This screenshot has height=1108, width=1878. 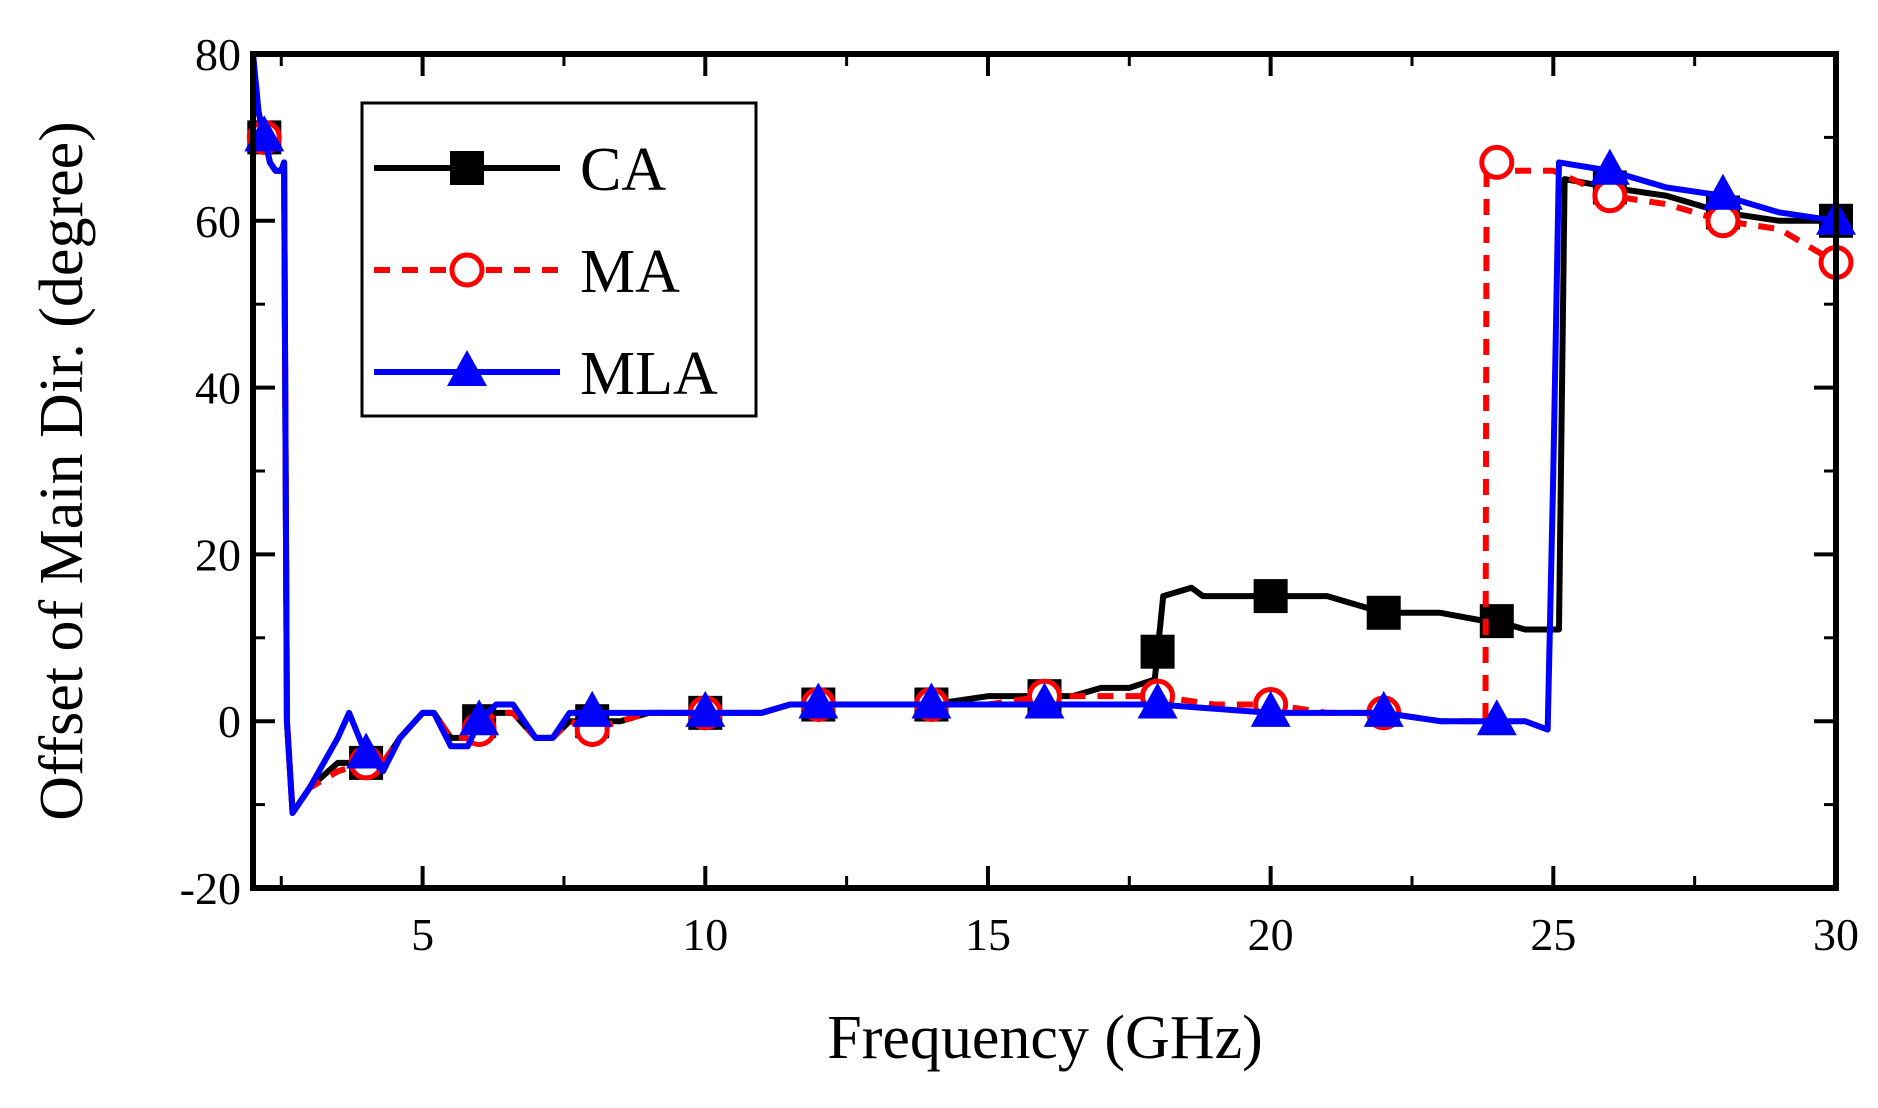 I want to click on legend-label: CA, so click(x=623, y=170).